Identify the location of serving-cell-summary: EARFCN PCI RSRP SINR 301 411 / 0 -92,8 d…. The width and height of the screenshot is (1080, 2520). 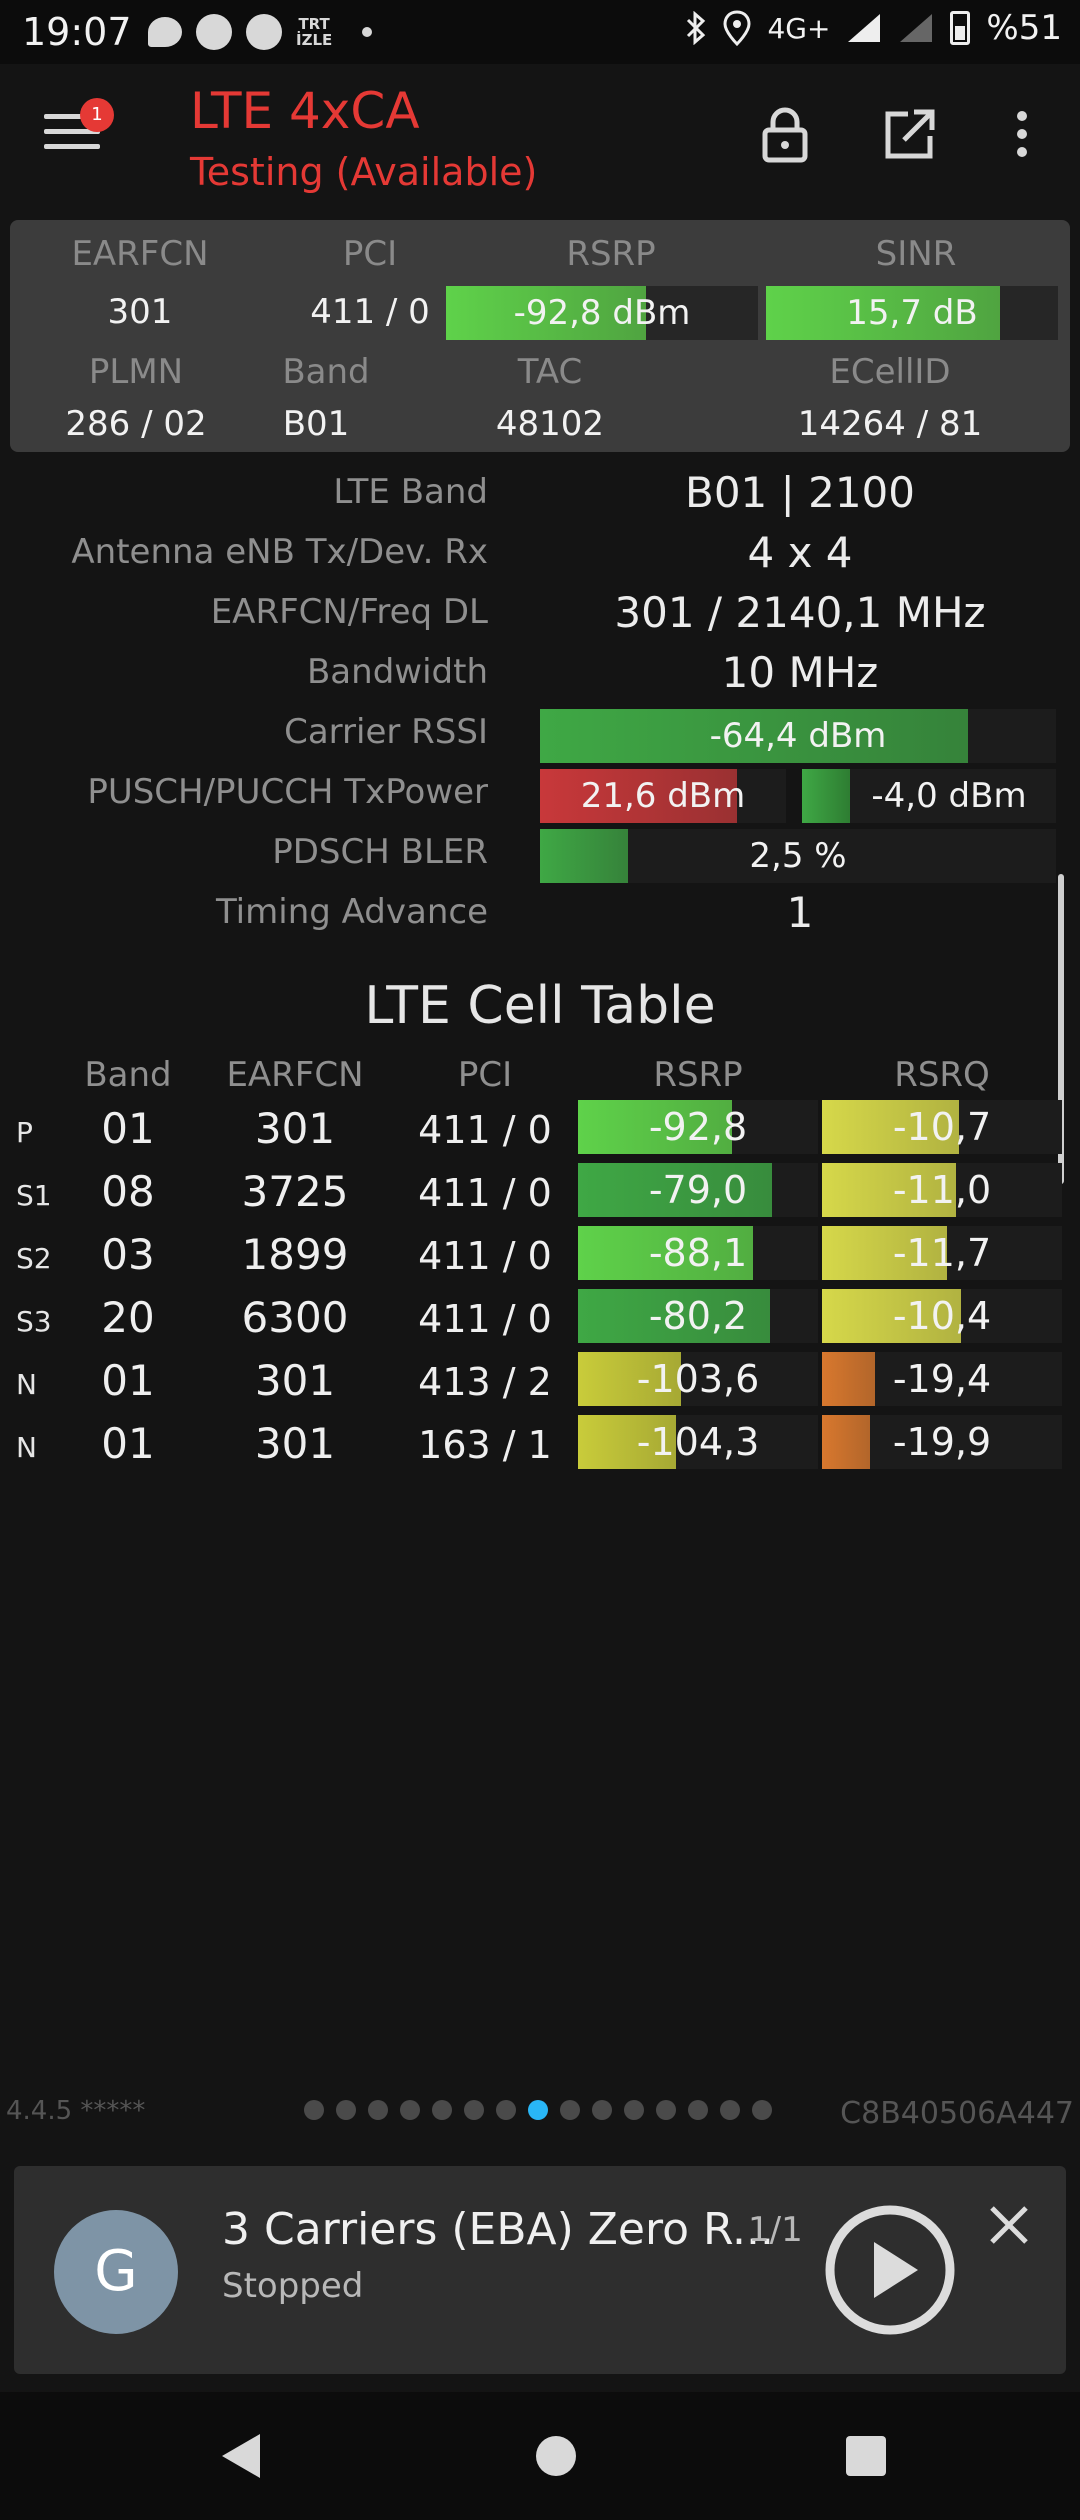
(540, 336).